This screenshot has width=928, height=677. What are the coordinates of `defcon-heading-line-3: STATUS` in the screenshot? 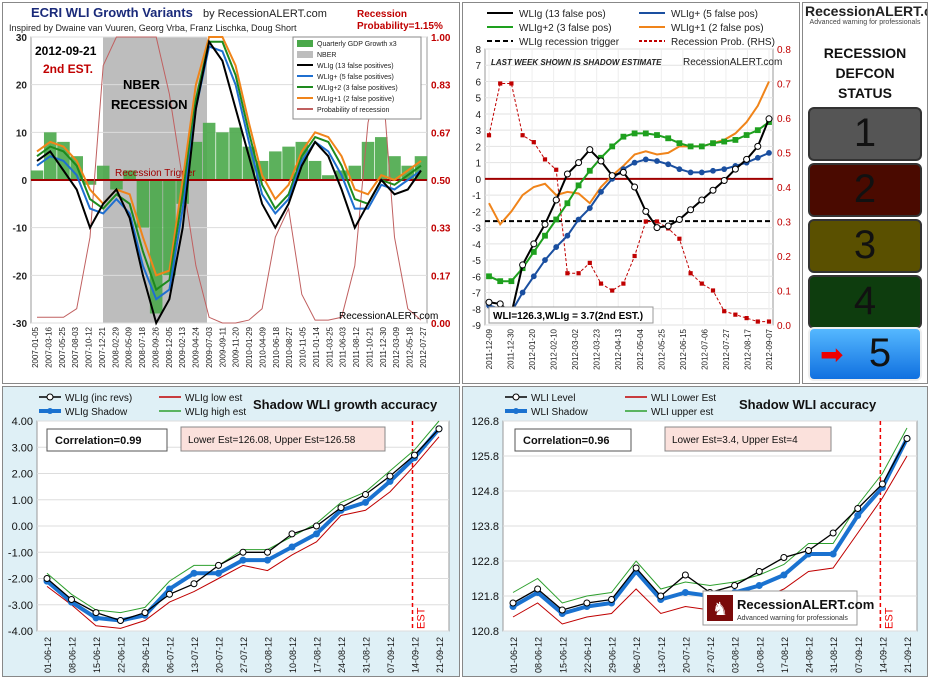 It's located at (865, 93).